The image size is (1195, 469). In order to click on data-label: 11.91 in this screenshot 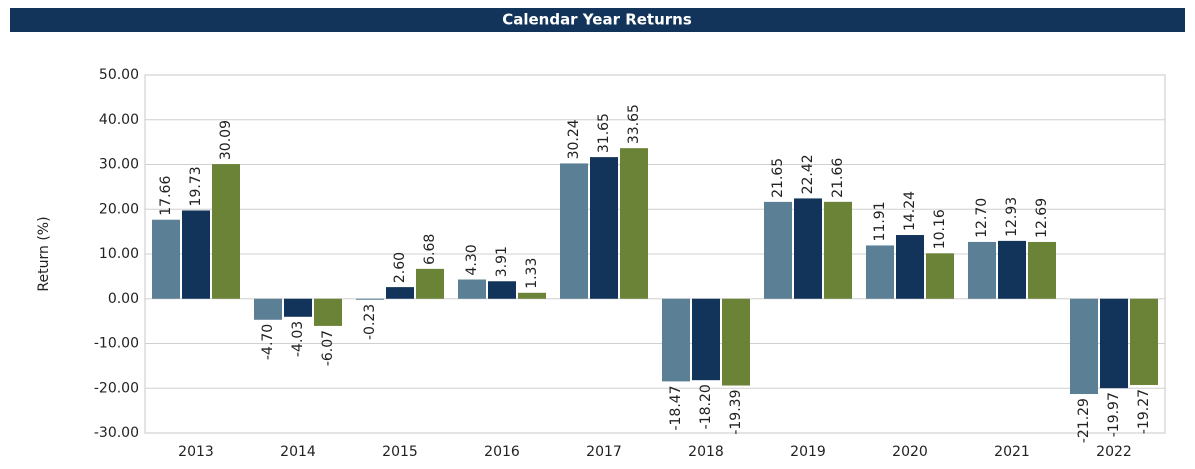, I will do `click(880, 221)`.